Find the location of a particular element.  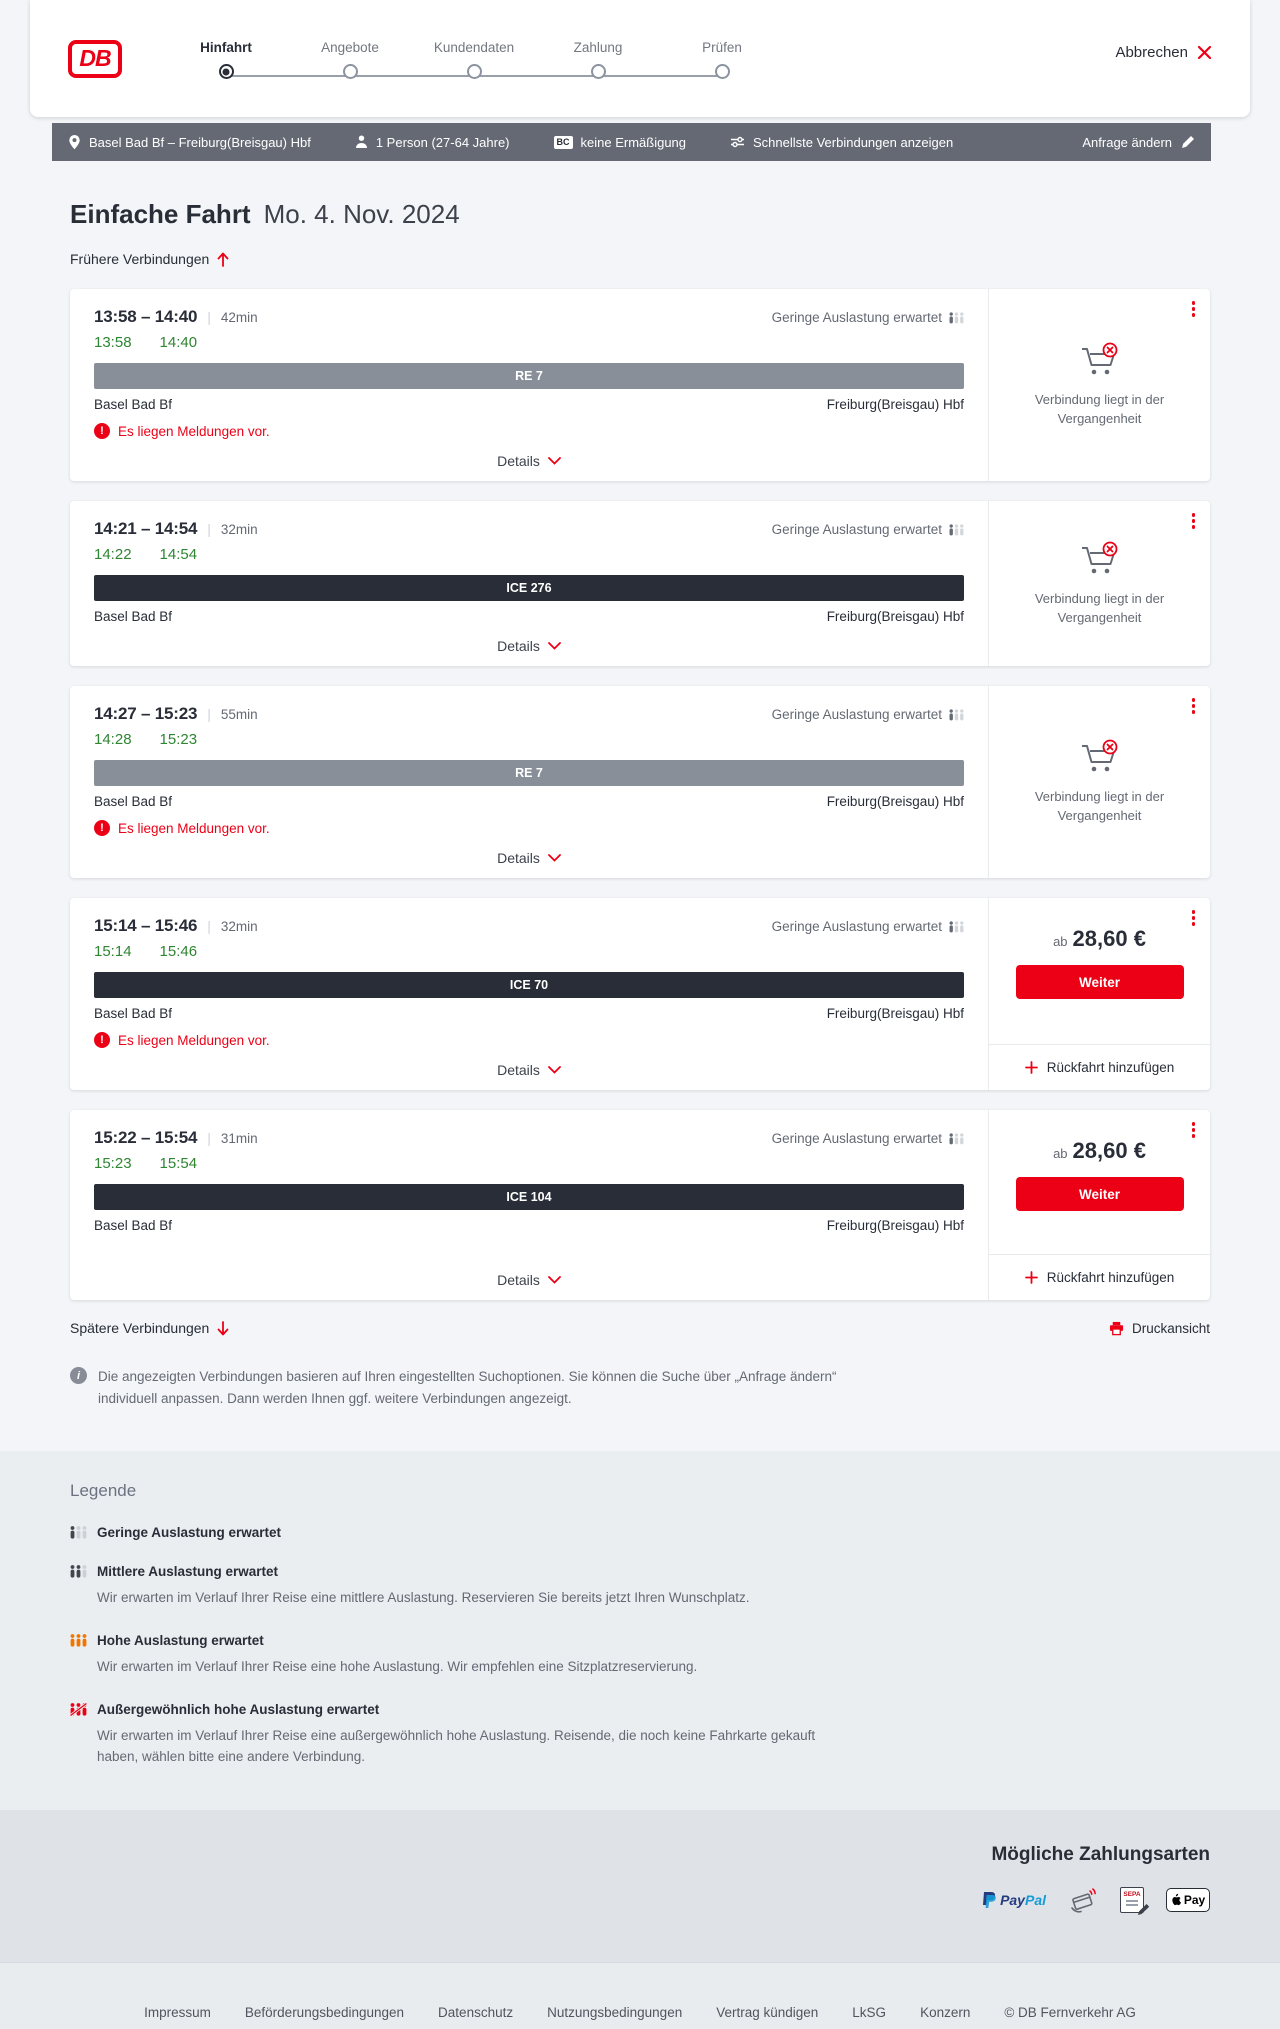

plus-icon is located at coordinates (1031, 1067).